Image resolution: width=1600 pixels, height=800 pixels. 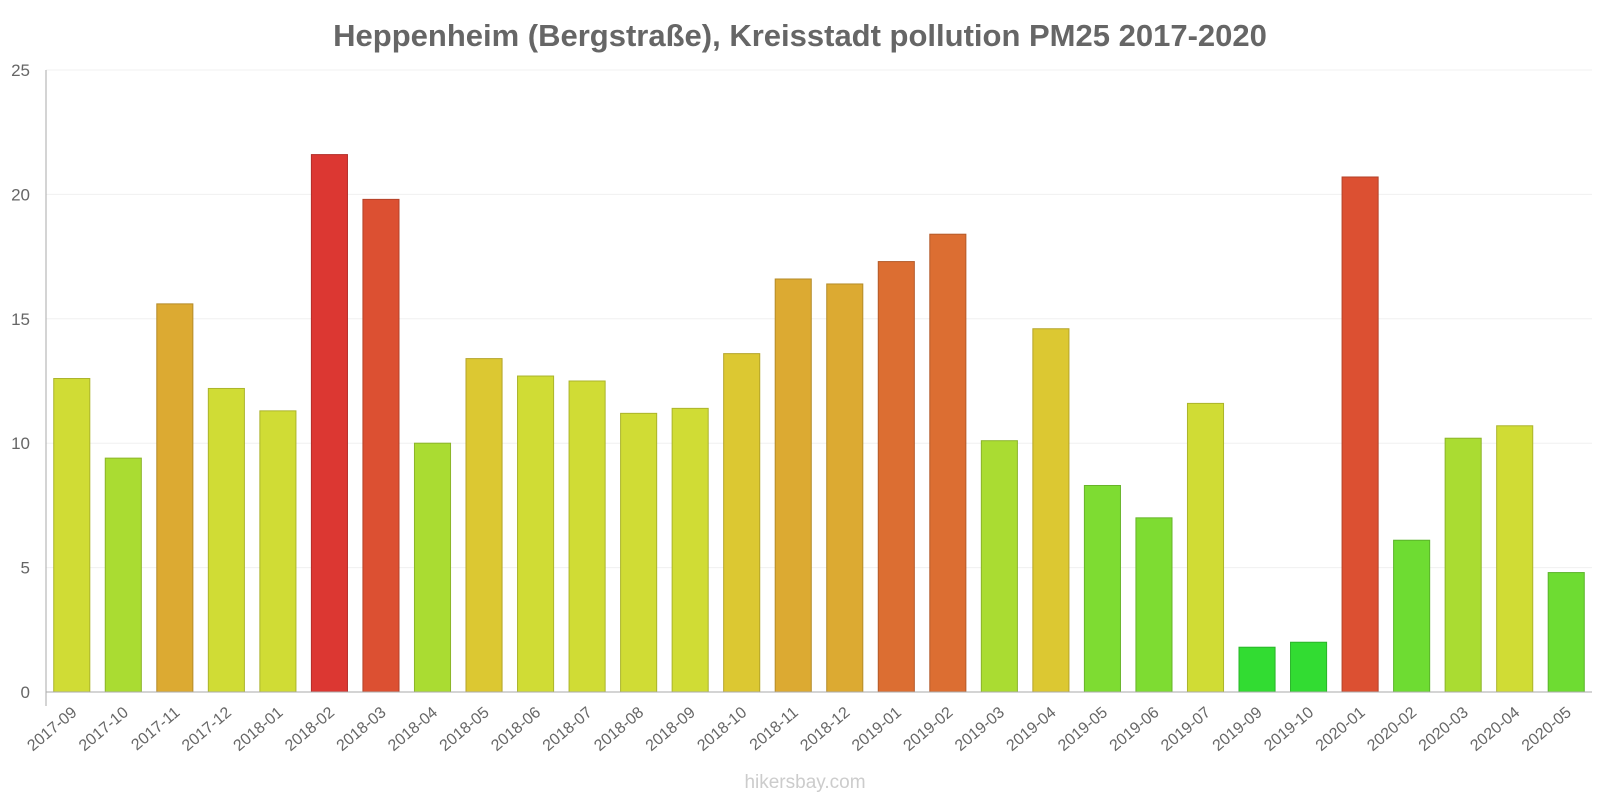 I want to click on x-tick-label-2018-07: 2018-07, so click(x=568, y=729).